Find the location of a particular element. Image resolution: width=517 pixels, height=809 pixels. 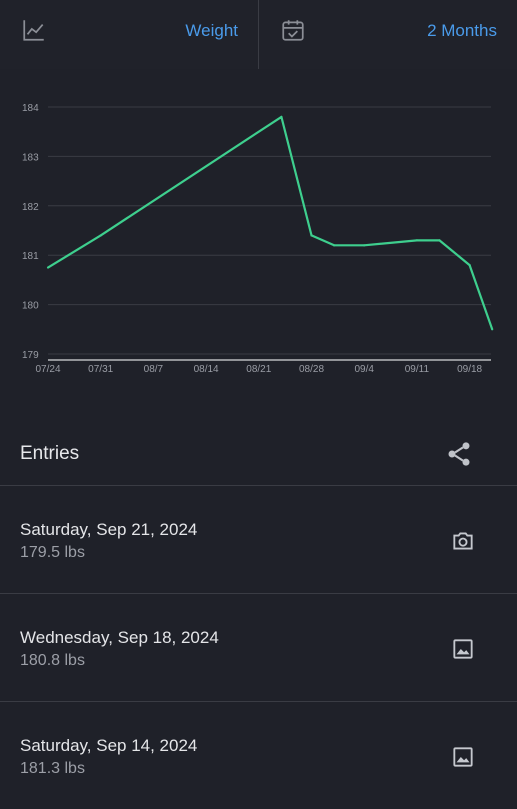

y-tick-label: 182 is located at coordinates (30, 207).